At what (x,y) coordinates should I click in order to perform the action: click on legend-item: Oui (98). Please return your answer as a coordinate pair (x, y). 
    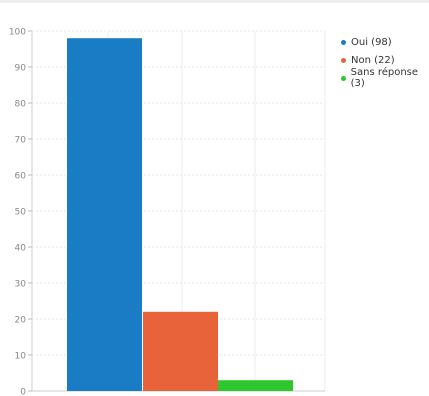
    Looking at the image, I should click on (385, 42).